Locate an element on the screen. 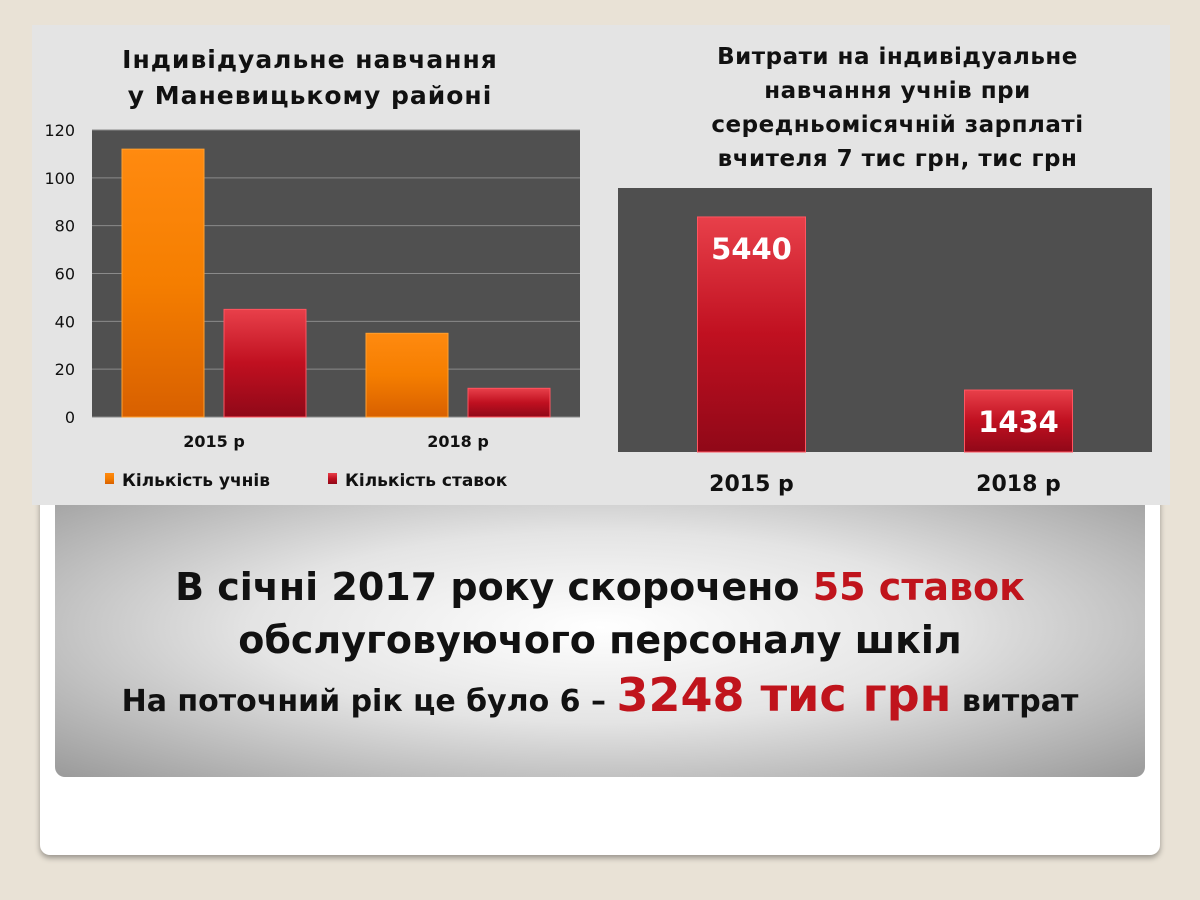 The height and width of the screenshot is (900, 1200). title-line: навчання учнів при is located at coordinates (897, 91).